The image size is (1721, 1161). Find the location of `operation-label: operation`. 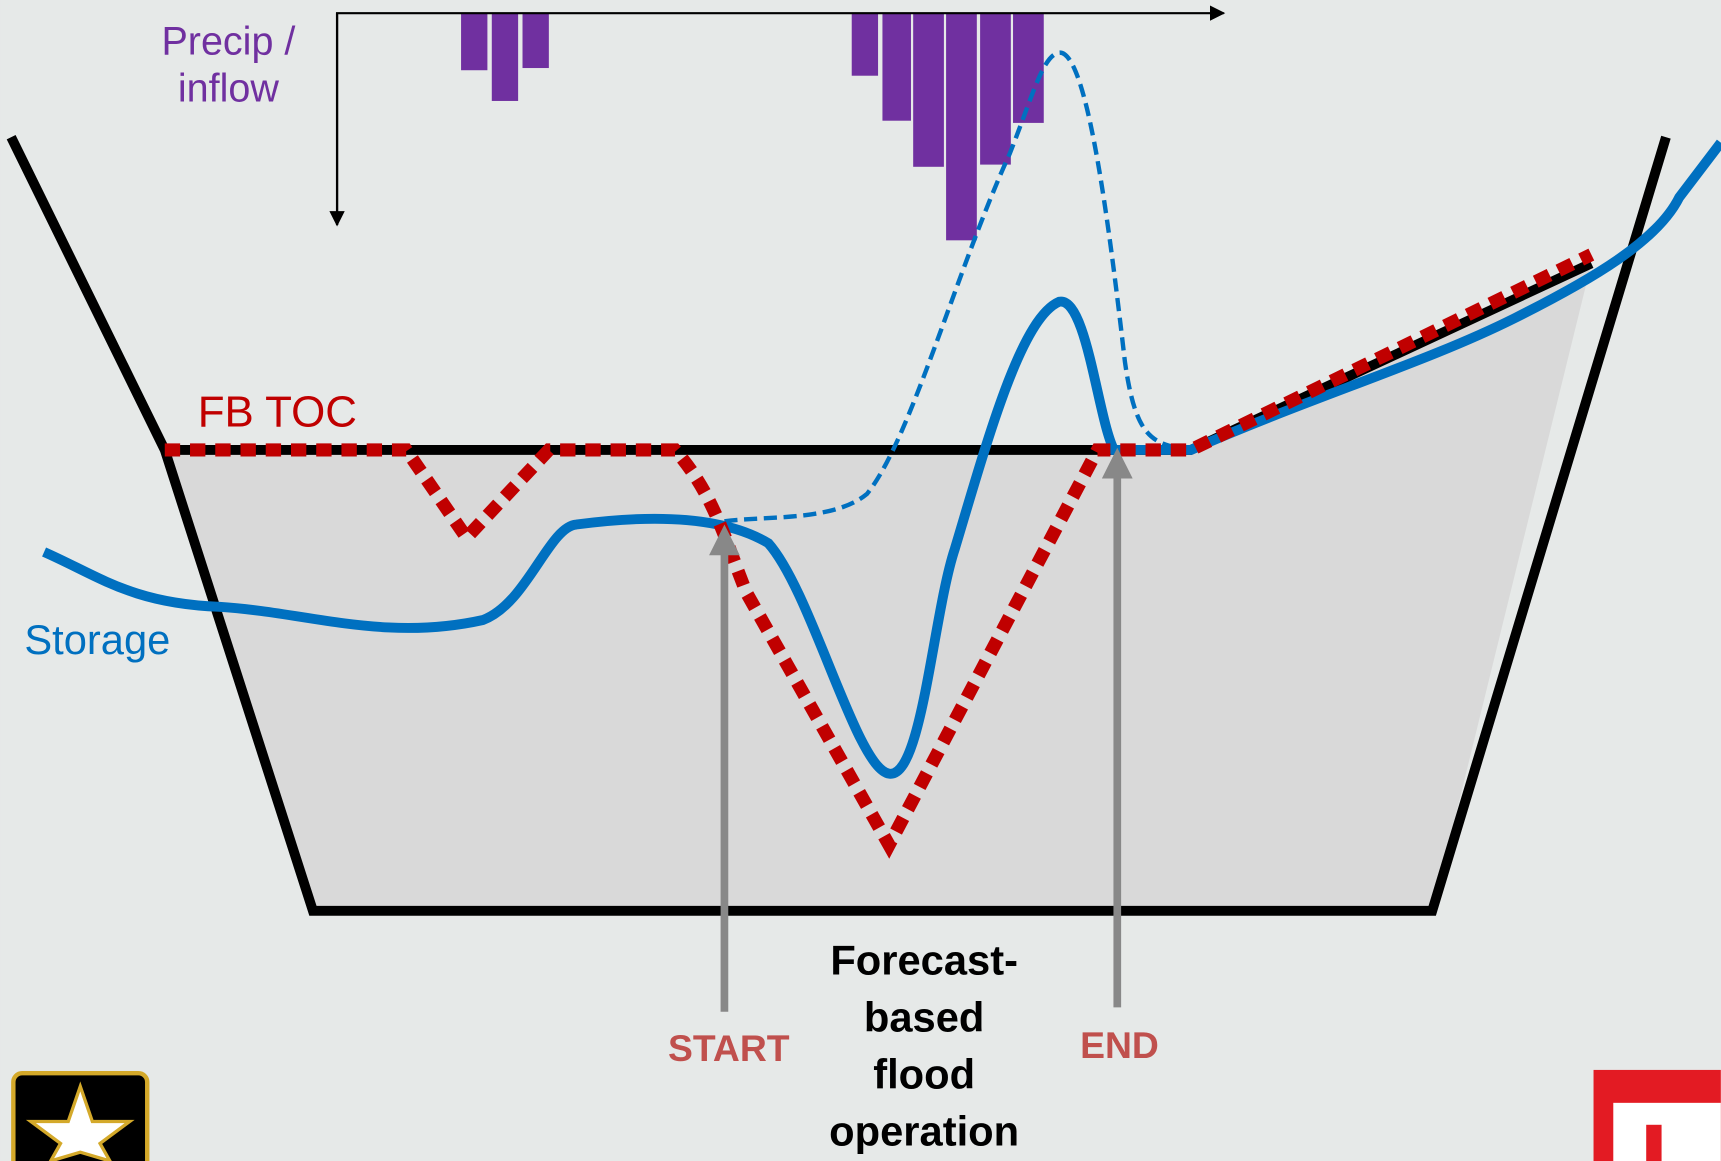

operation-label: operation is located at coordinates (924, 1131).